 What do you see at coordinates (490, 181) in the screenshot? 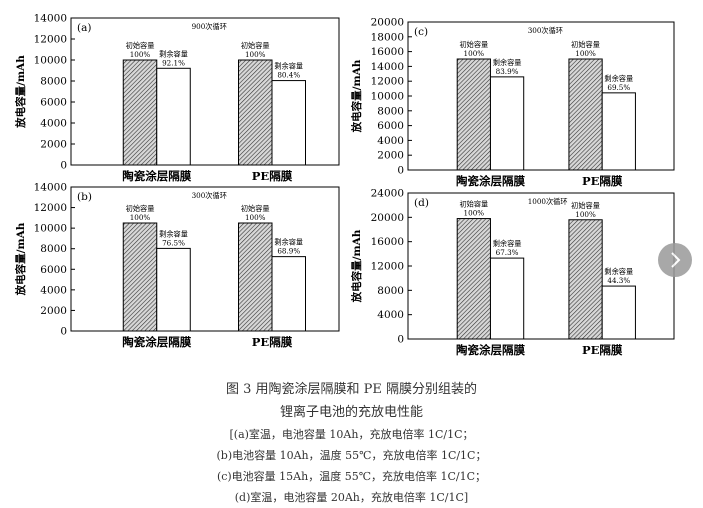
I see `chart-1-category-label: 陶瓷涂层隔膜` at bounding box center [490, 181].